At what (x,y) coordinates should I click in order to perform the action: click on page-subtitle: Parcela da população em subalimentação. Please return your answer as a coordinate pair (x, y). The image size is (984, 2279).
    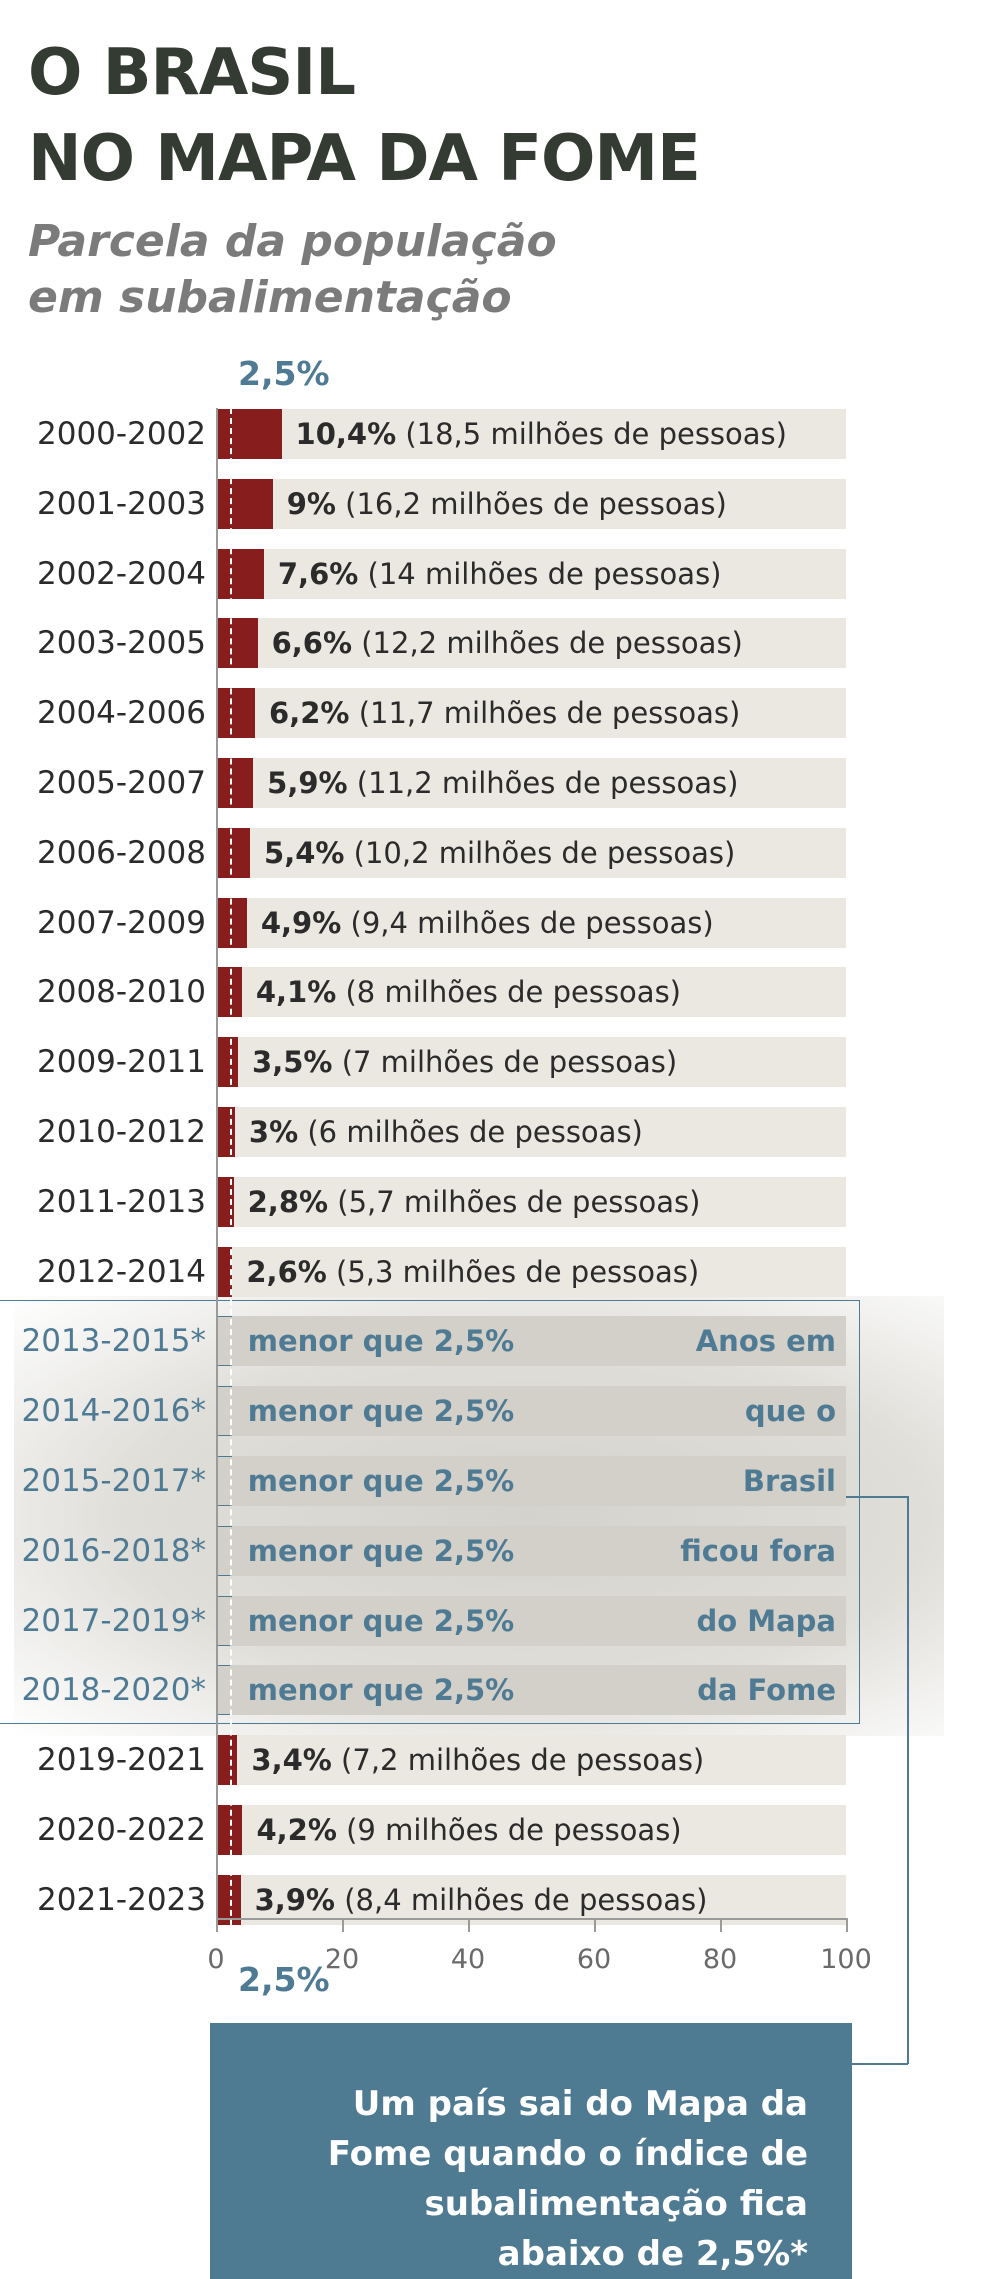
    Looking at the image, I should click on (493, 270).